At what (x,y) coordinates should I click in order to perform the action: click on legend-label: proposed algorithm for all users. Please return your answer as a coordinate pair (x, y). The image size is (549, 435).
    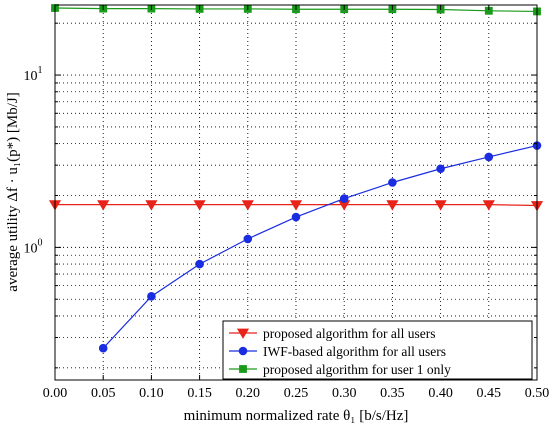
    Looking at the image, I should click on (349, 333).